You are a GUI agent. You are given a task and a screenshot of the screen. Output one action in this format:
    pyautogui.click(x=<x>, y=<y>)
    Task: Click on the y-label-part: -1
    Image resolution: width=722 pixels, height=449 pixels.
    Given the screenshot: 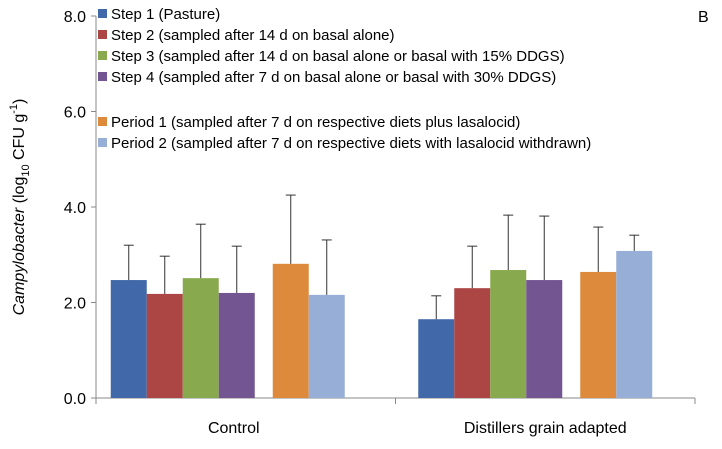 What is the action you would take?
    pyautogui.click(x=14, y=109)
    